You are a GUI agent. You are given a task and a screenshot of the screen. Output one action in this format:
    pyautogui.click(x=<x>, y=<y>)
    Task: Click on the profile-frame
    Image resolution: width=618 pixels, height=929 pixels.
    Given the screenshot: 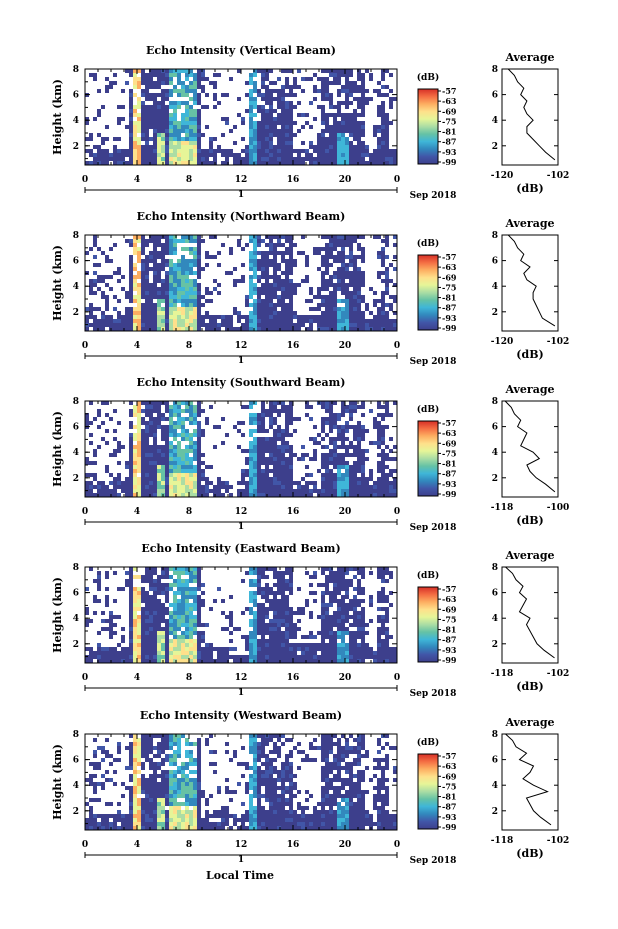 What is the action you would take?
    pyautogui.click(x=530, y=117)
    